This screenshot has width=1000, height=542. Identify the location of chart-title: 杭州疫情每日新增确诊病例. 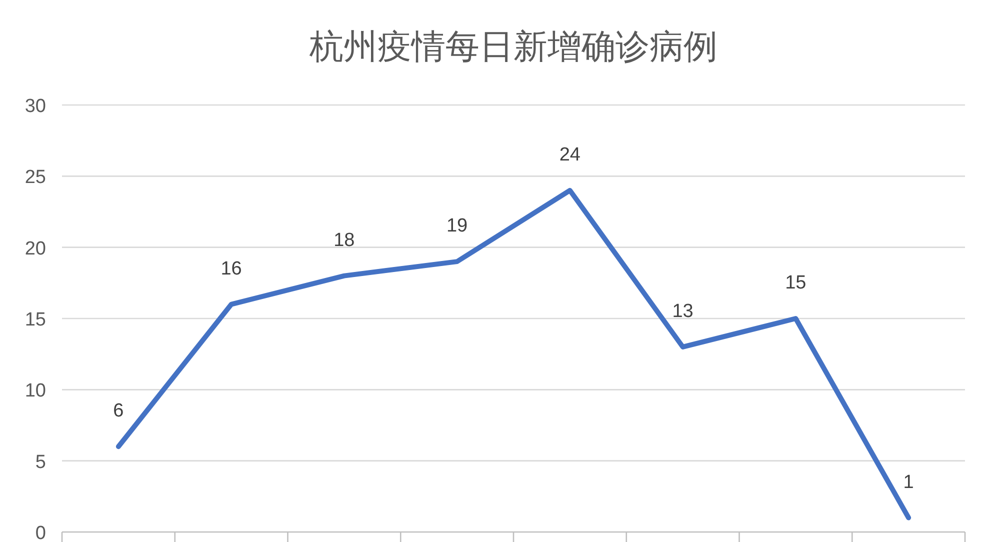
(513, 47).